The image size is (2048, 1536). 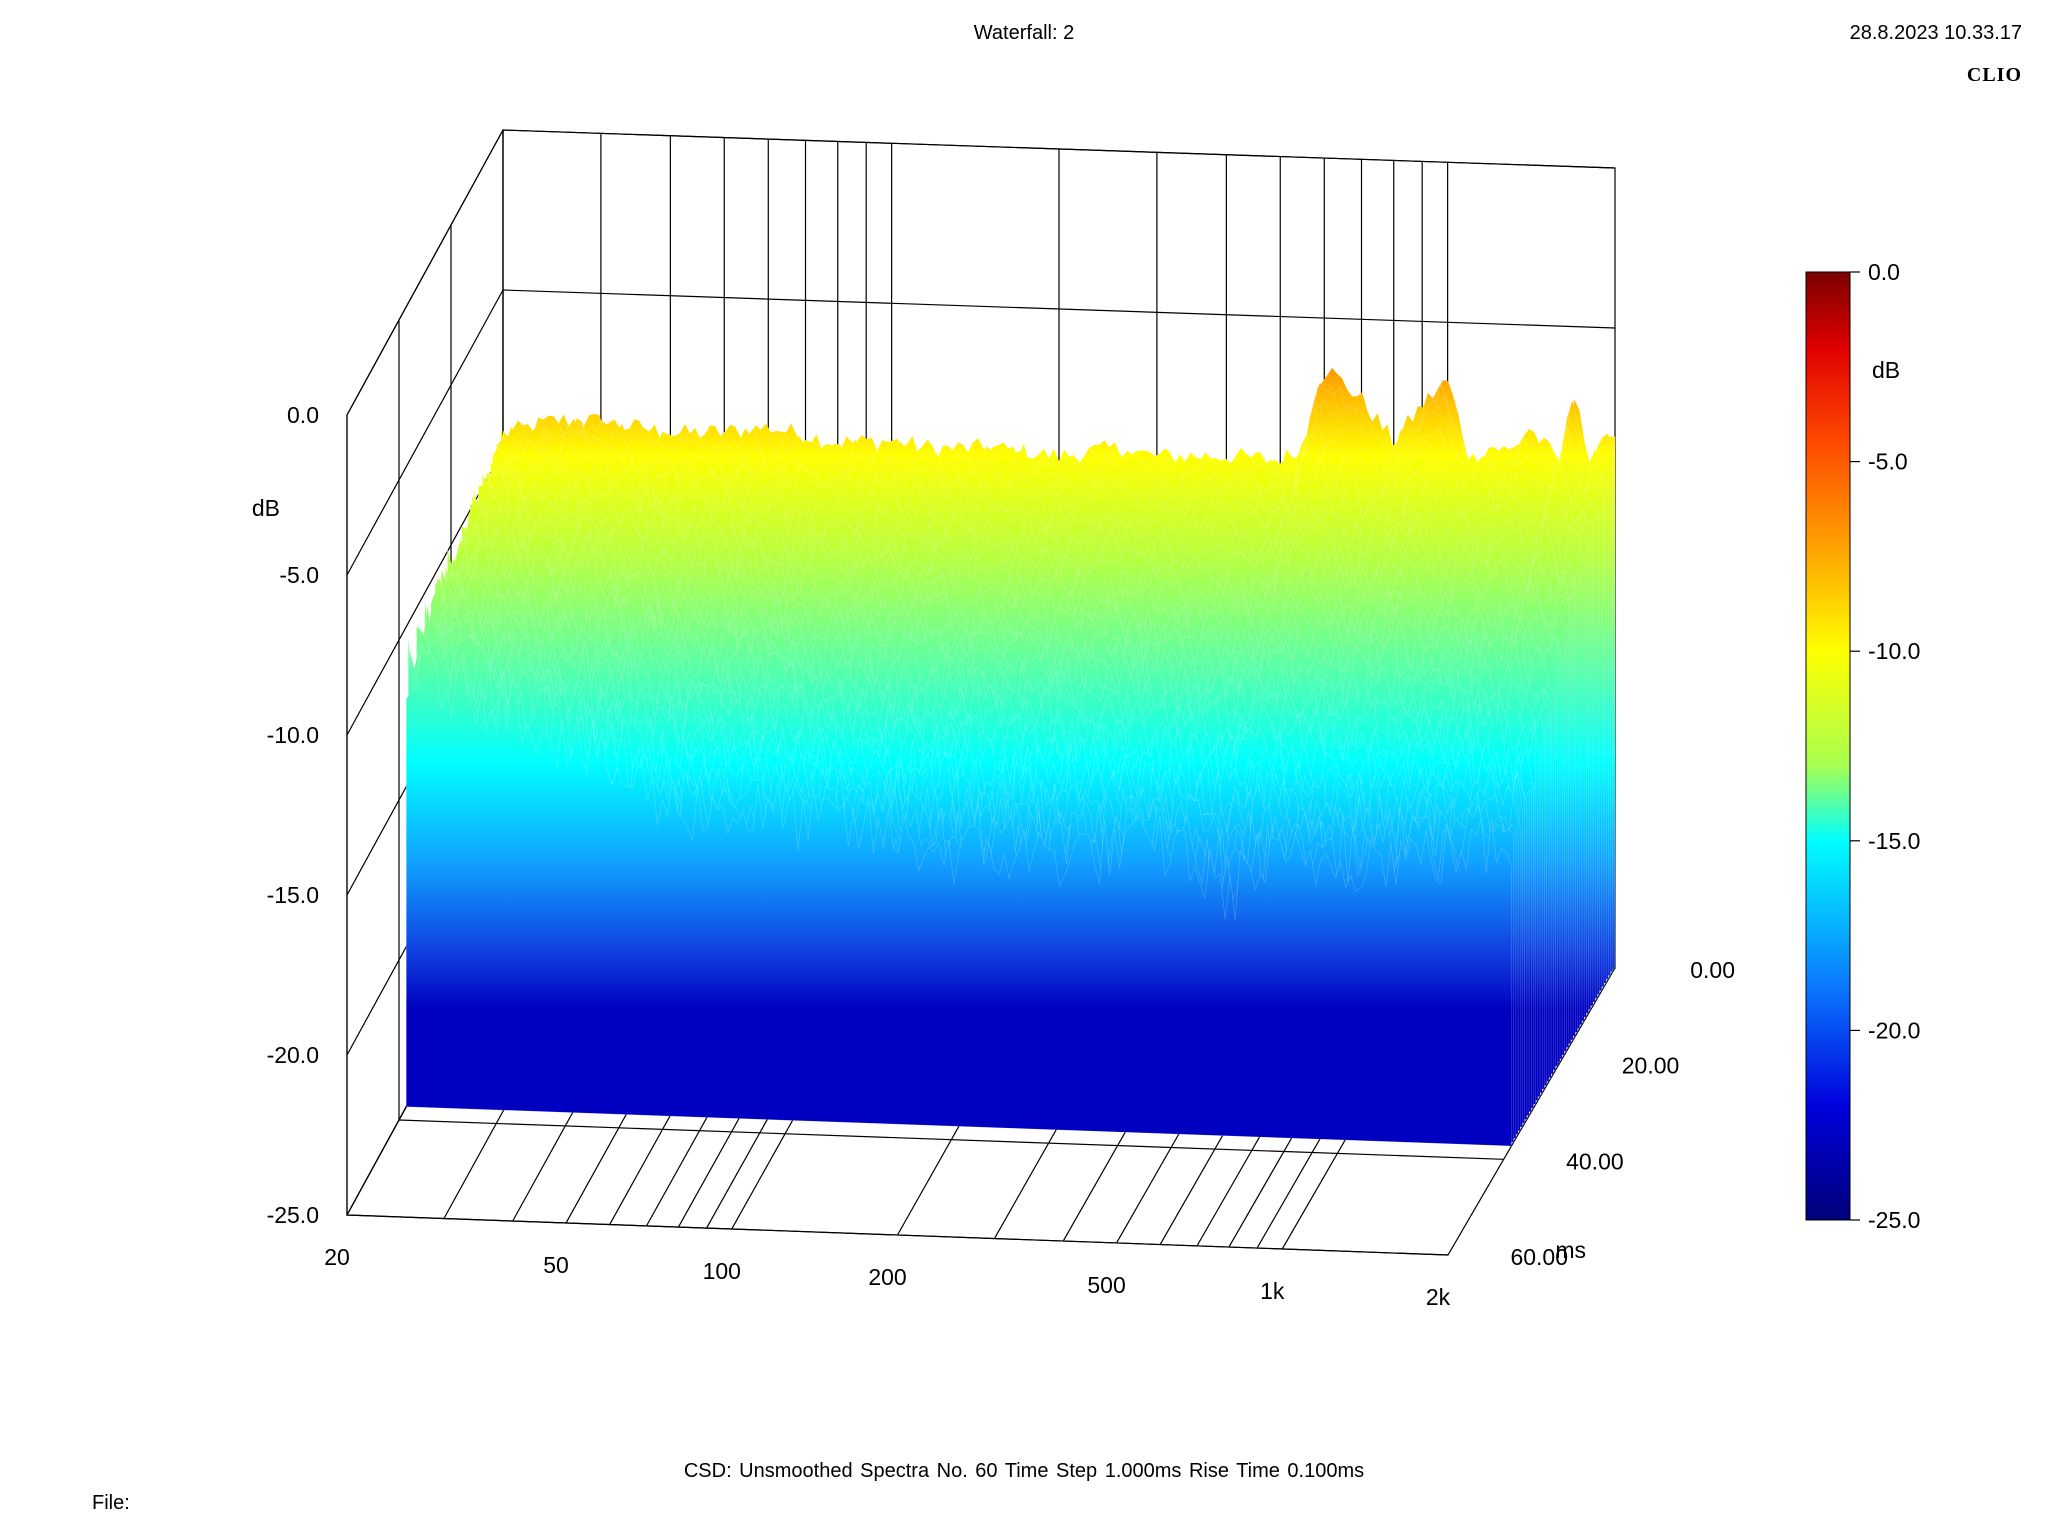 I want to click on y-tick-label: 0.0, so click(x=303, y=415).